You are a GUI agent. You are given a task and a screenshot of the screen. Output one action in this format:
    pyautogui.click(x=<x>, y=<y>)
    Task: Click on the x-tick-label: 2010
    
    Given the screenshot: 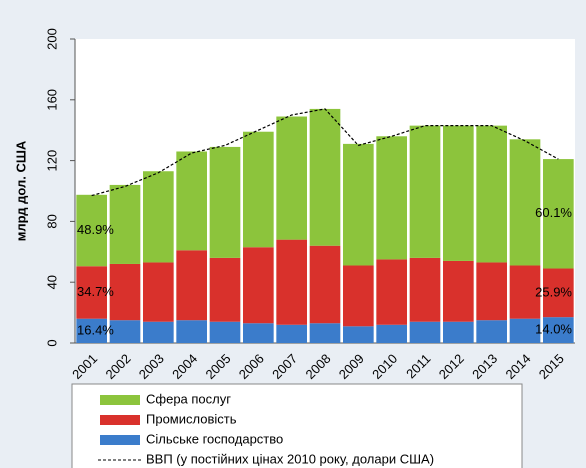 What is the action you would take?
    pyautogui.click(x=384, y=366)
    